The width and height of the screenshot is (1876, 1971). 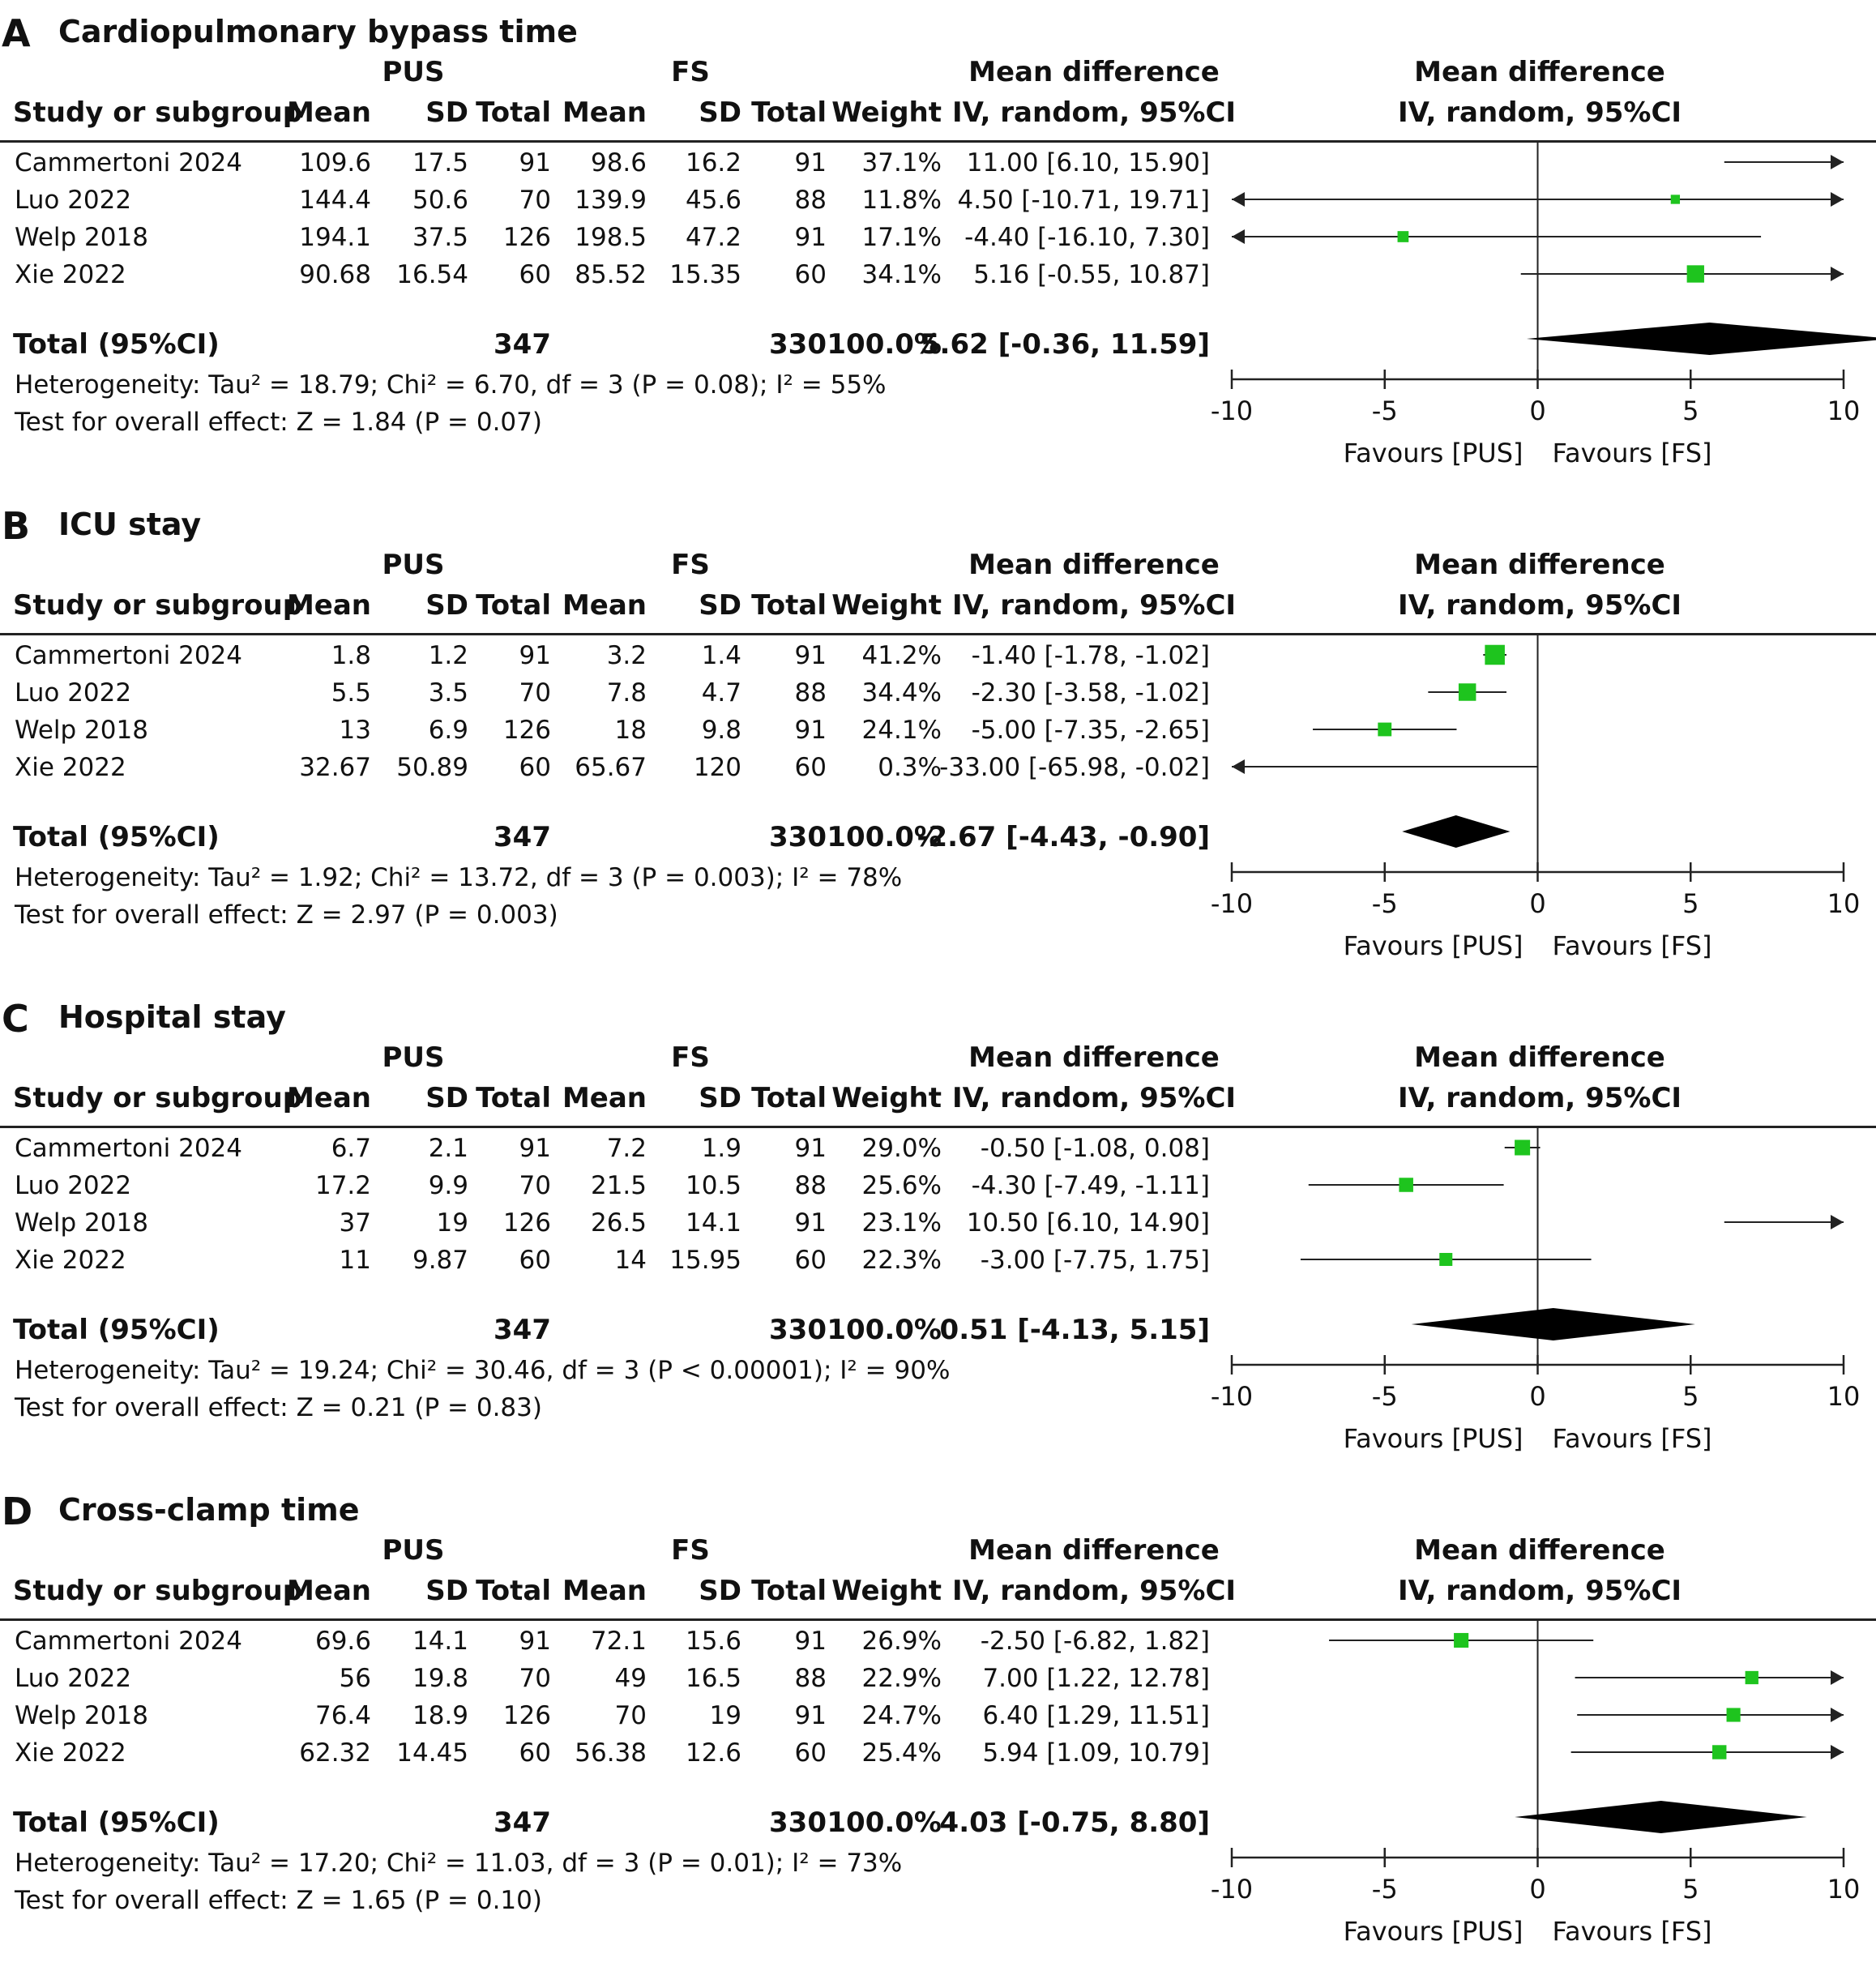 I want to click on forest-plot: -10 -5 0 5 10 Favours [PUS] Favours [FS], so click(x=1535, y=1784).